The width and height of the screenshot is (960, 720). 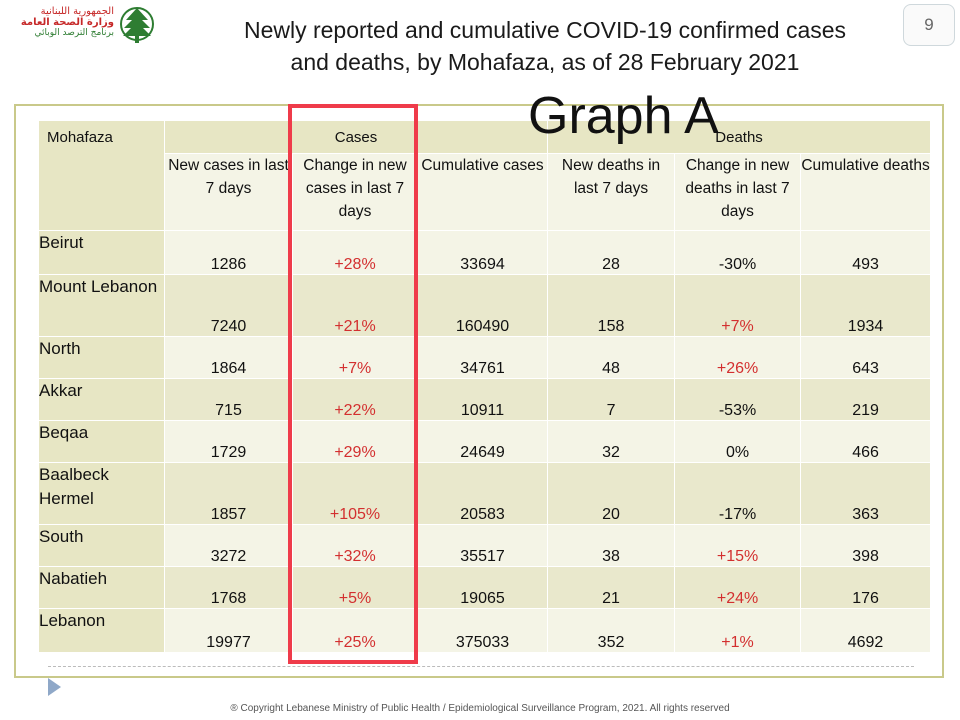 I want to click on table-row: Baalbeck Hermel 1857 +105% 20583 20 -17% 363, so click(x=485, y=493).